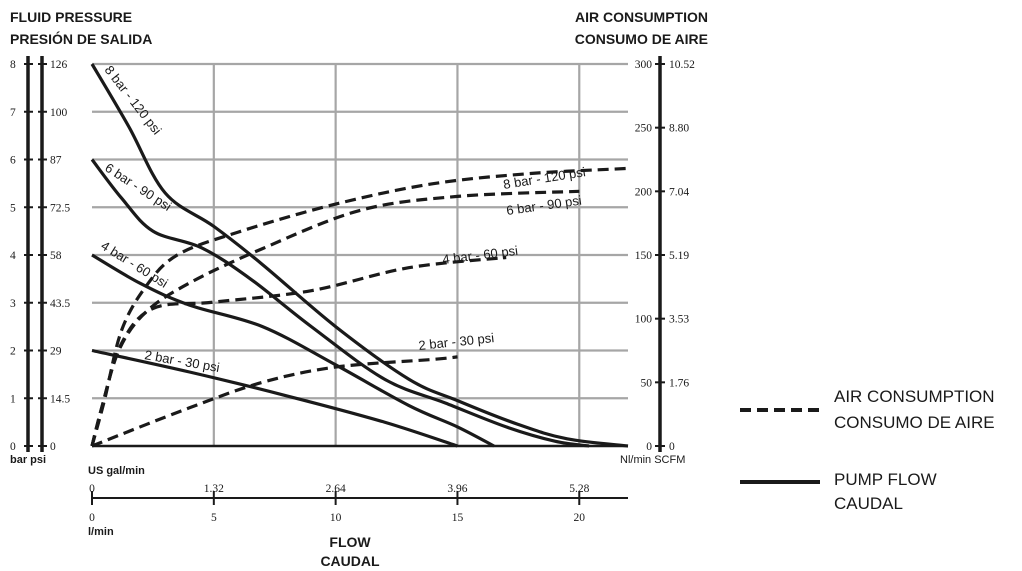  I want to click on right-title-line2: CONSUMO DE AIRE, so click(641, 39).